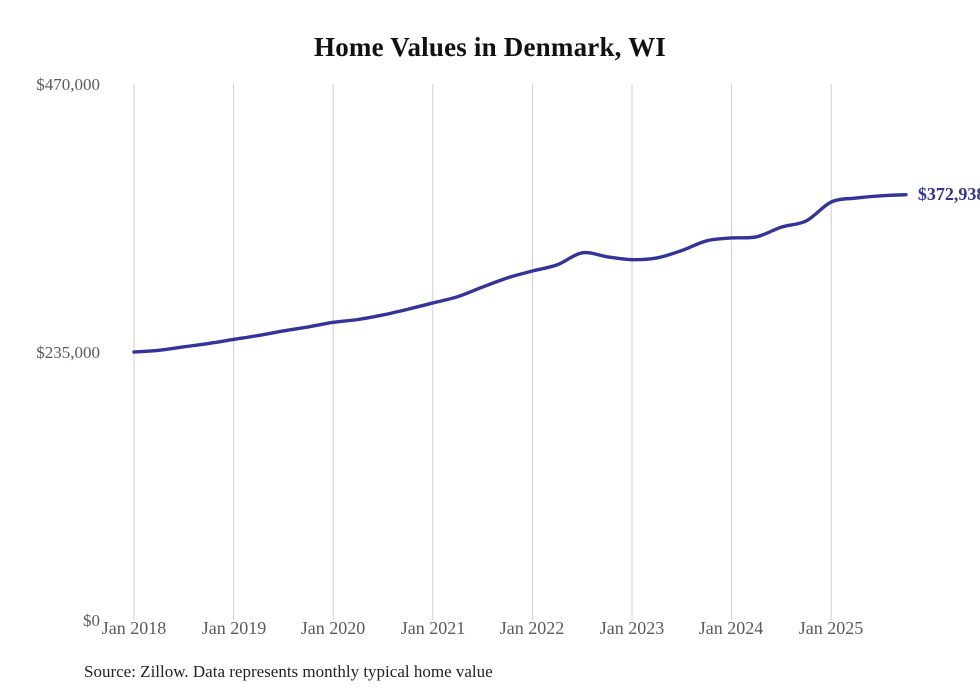 This screenshot has width=980, height=699. I want to click on end-value-label: $372,938, so click(948, 193).